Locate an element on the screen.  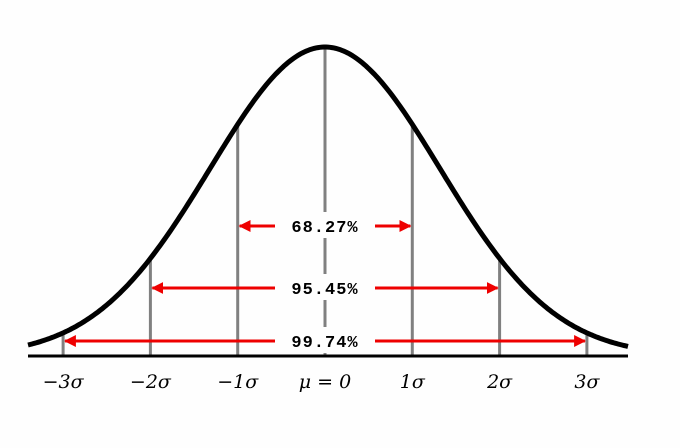
axis-label: 2σ is located at coordinates (499, 382).